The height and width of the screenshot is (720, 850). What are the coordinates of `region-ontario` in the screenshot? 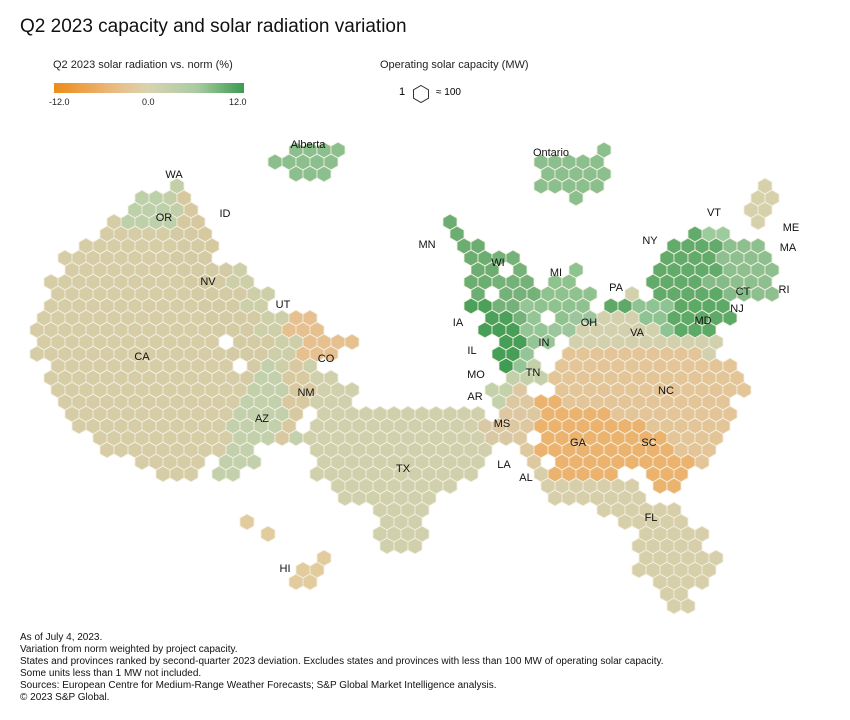 It's located at (572, 174).